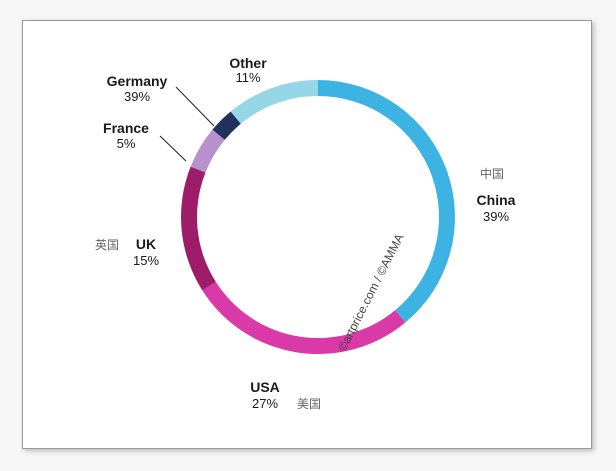 Image resolution: width=616 pixels, height=471 pixels. I want to click on label-uk-name: UK, so click(146, 244).